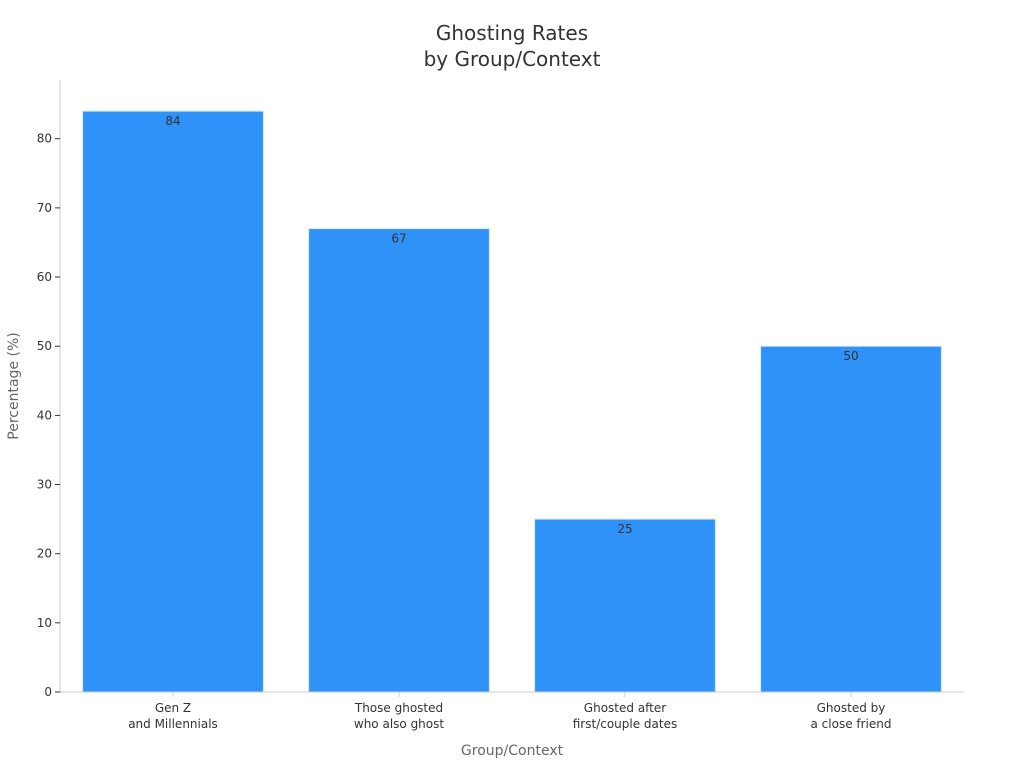  What do you see at coordinates (624, 529) in the screenshot?
I see `bar-value-label-2: 25` at bounding box center [624, 529].